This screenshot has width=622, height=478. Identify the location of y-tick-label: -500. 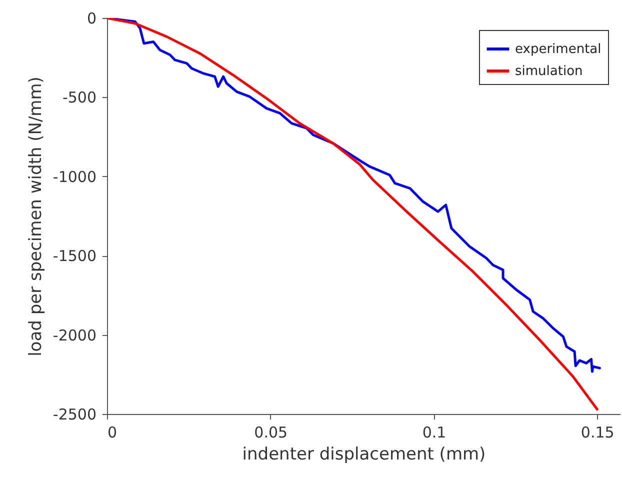
(79, 97).